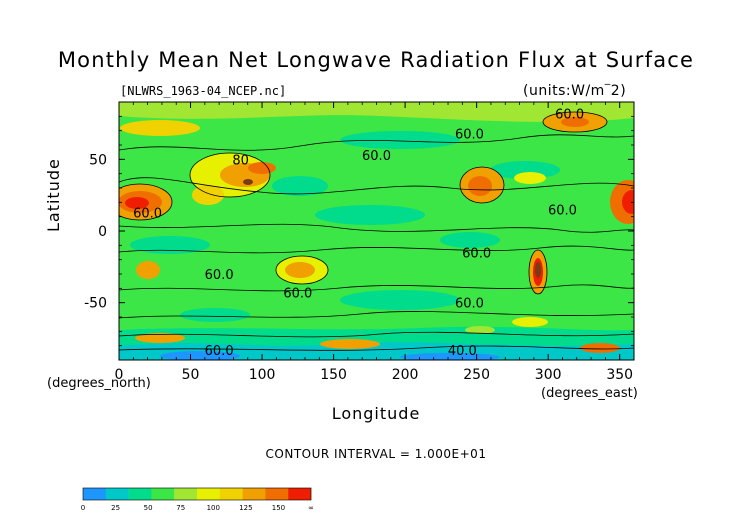  Describe the element at coordinates (376, 112) in the screenshot. I see `arctic-band` at that location.